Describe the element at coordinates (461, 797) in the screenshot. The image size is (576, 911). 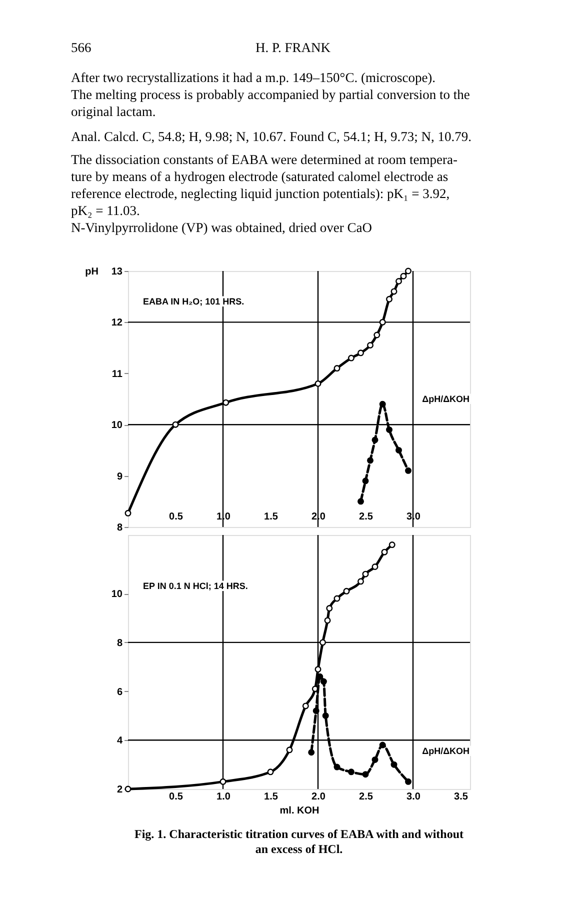
I see `x-tick-label: 3.5` at that location.